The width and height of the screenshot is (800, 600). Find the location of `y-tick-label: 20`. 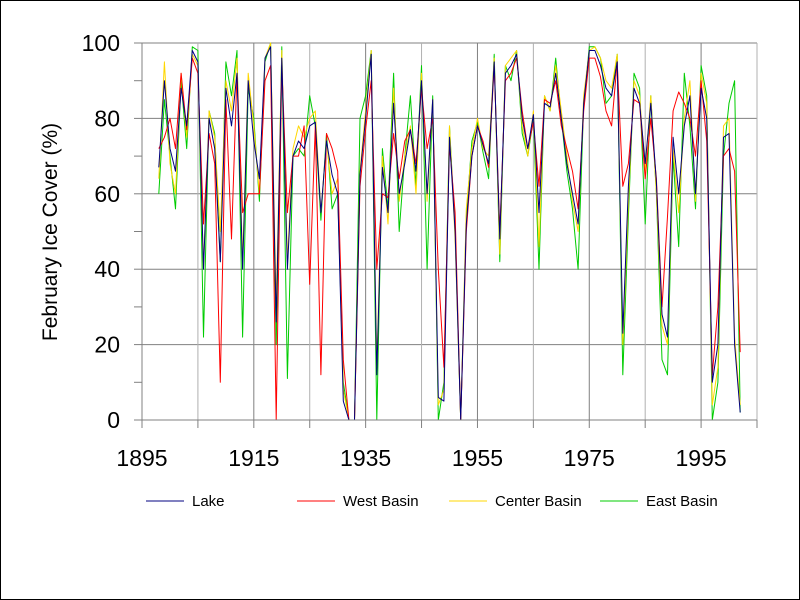

y-tick-label: 20 is located at coordinates (107, 345).